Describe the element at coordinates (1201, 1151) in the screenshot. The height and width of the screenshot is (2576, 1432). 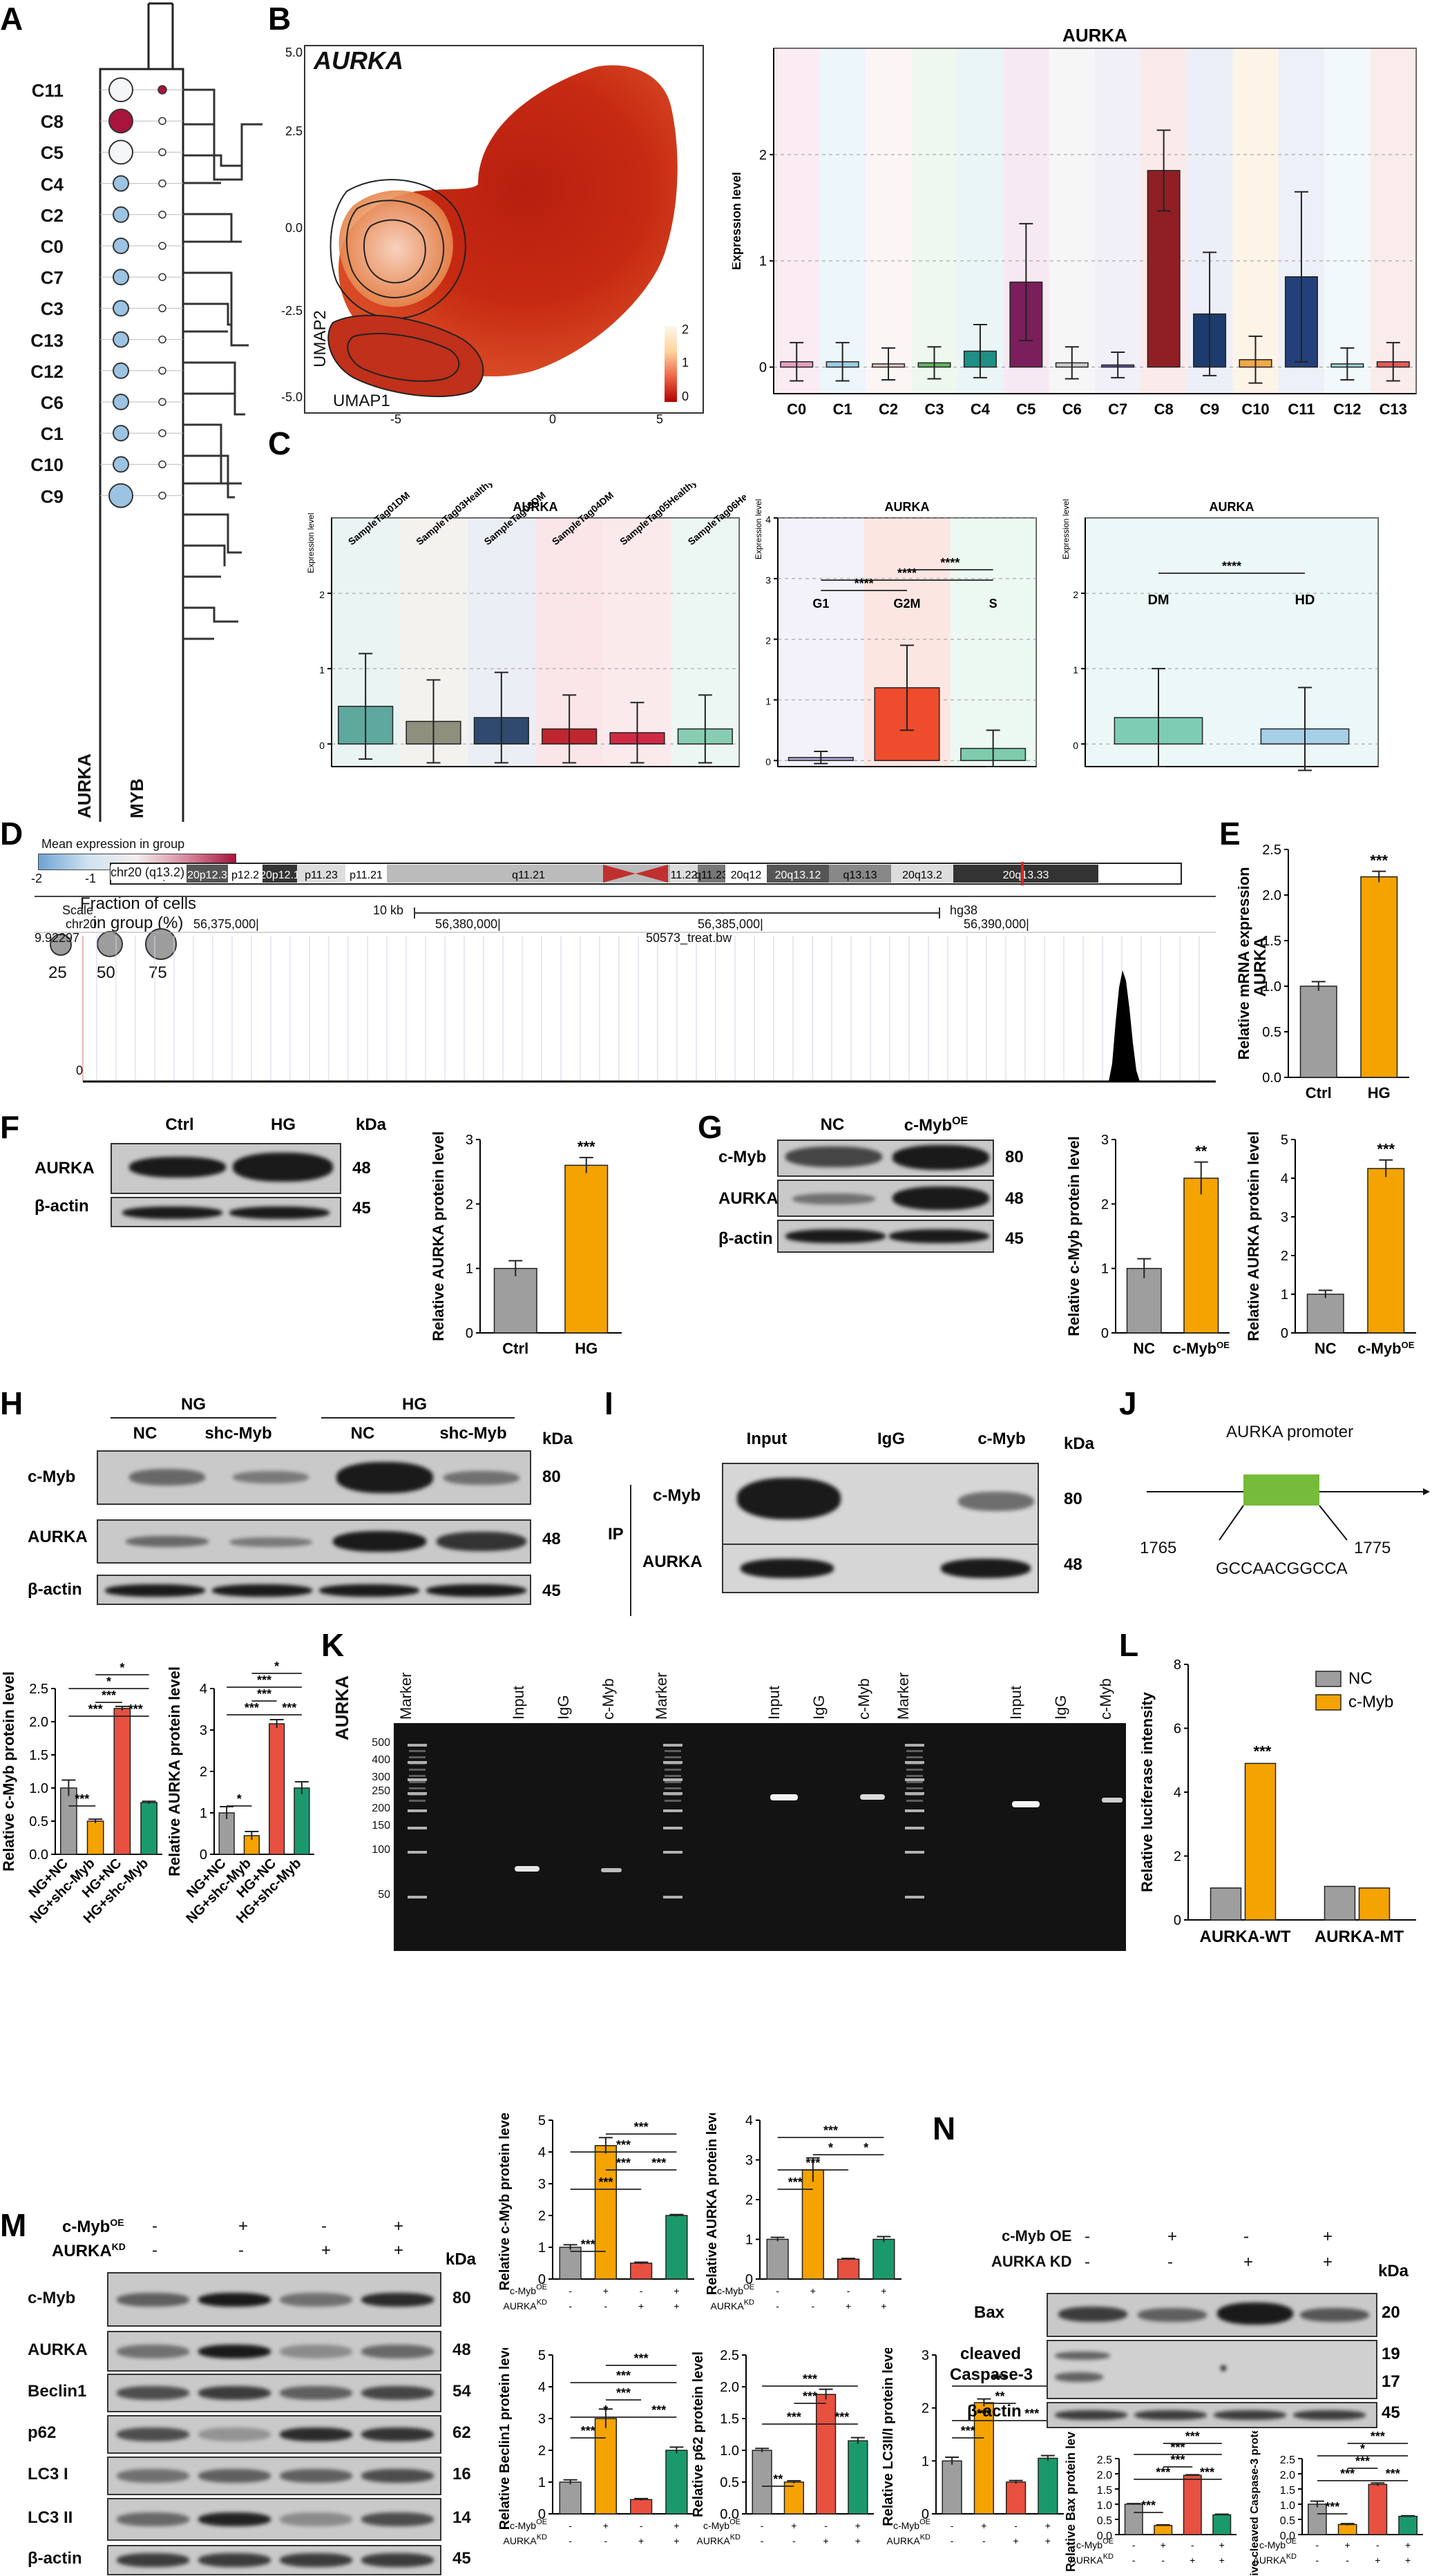
I see `significance-label: **` at that location.